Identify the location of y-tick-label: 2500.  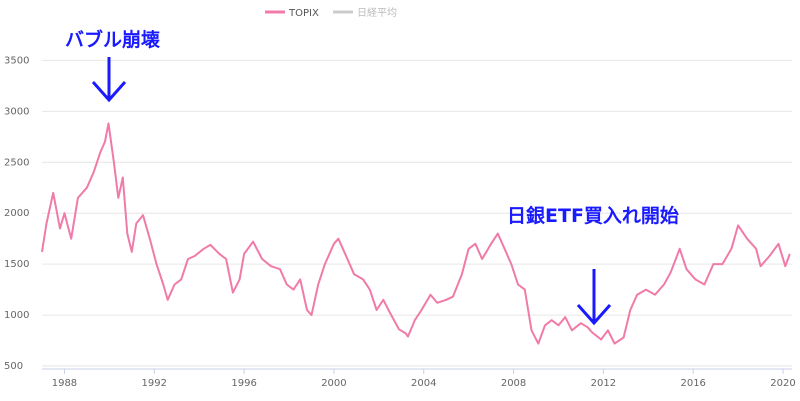
(16, 162).